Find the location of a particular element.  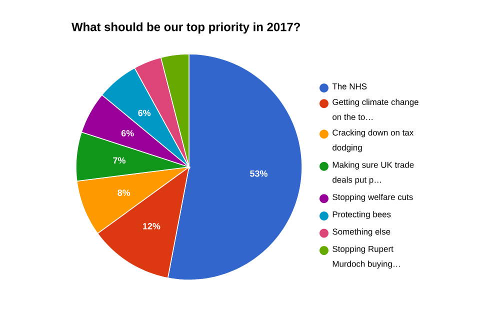

data-label: 8% is located at coordinates (124, 193).